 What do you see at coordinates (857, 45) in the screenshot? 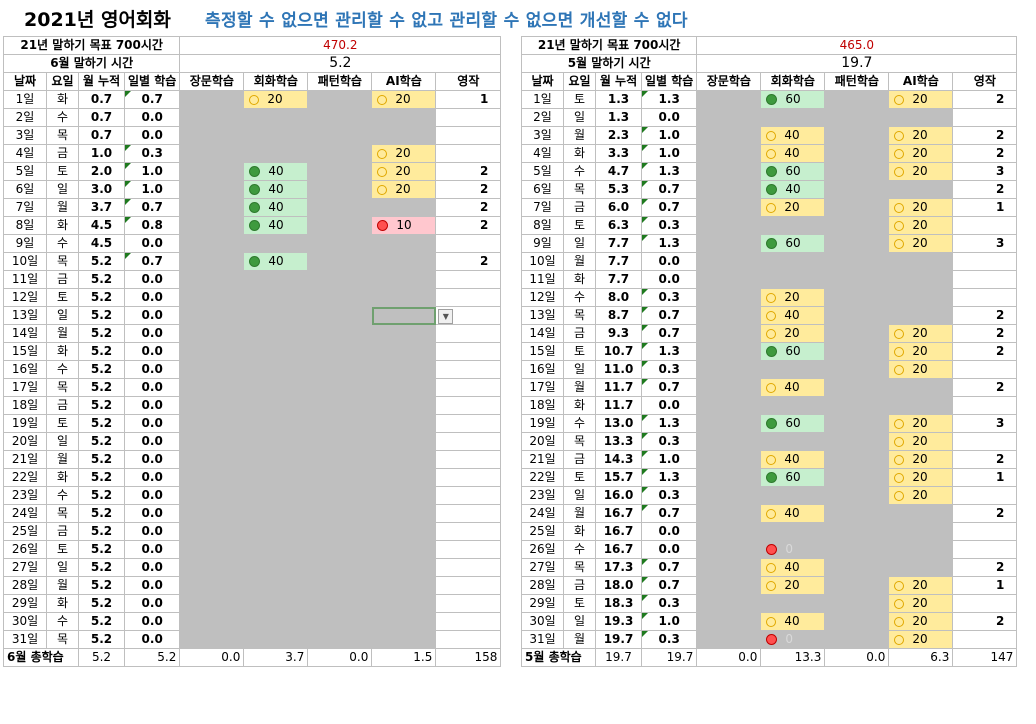
I see `may-goal-value: 465.0` at bounding box center [857, 45].